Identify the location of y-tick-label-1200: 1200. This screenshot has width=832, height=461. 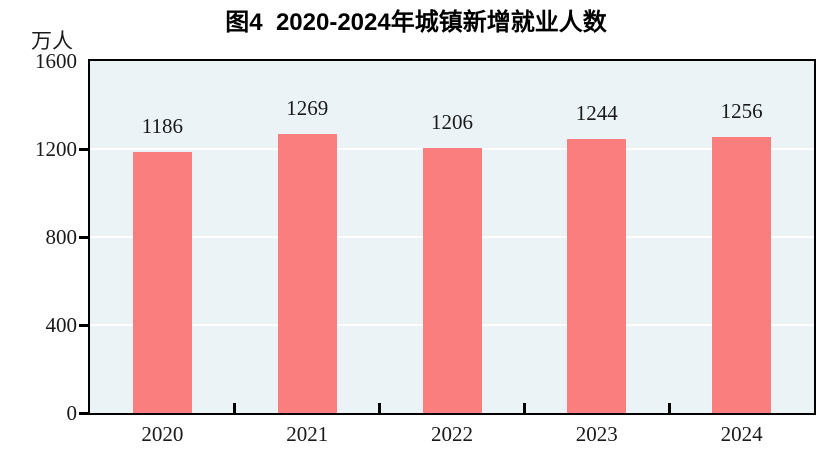
(56, 149).